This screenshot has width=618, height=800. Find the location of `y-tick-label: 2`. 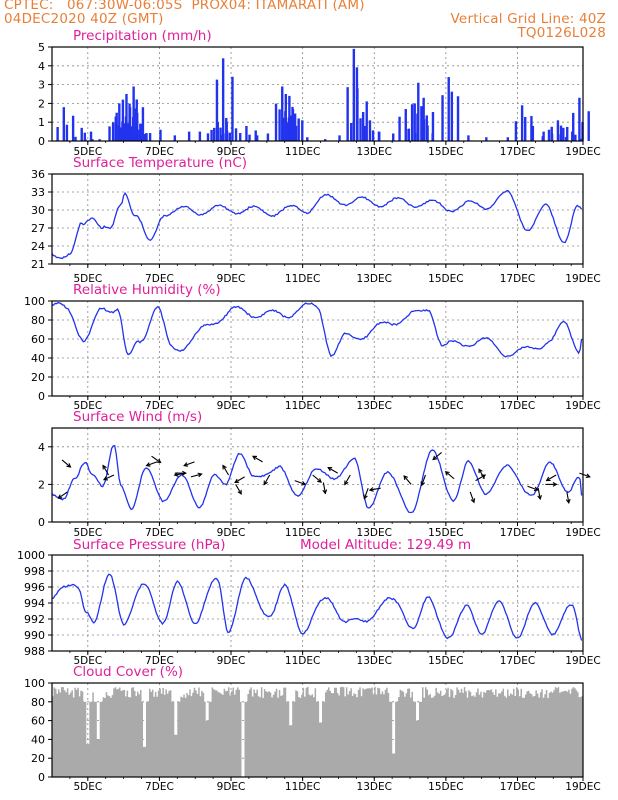

y-tick-label: 2 is located at coordinates (41, 103).